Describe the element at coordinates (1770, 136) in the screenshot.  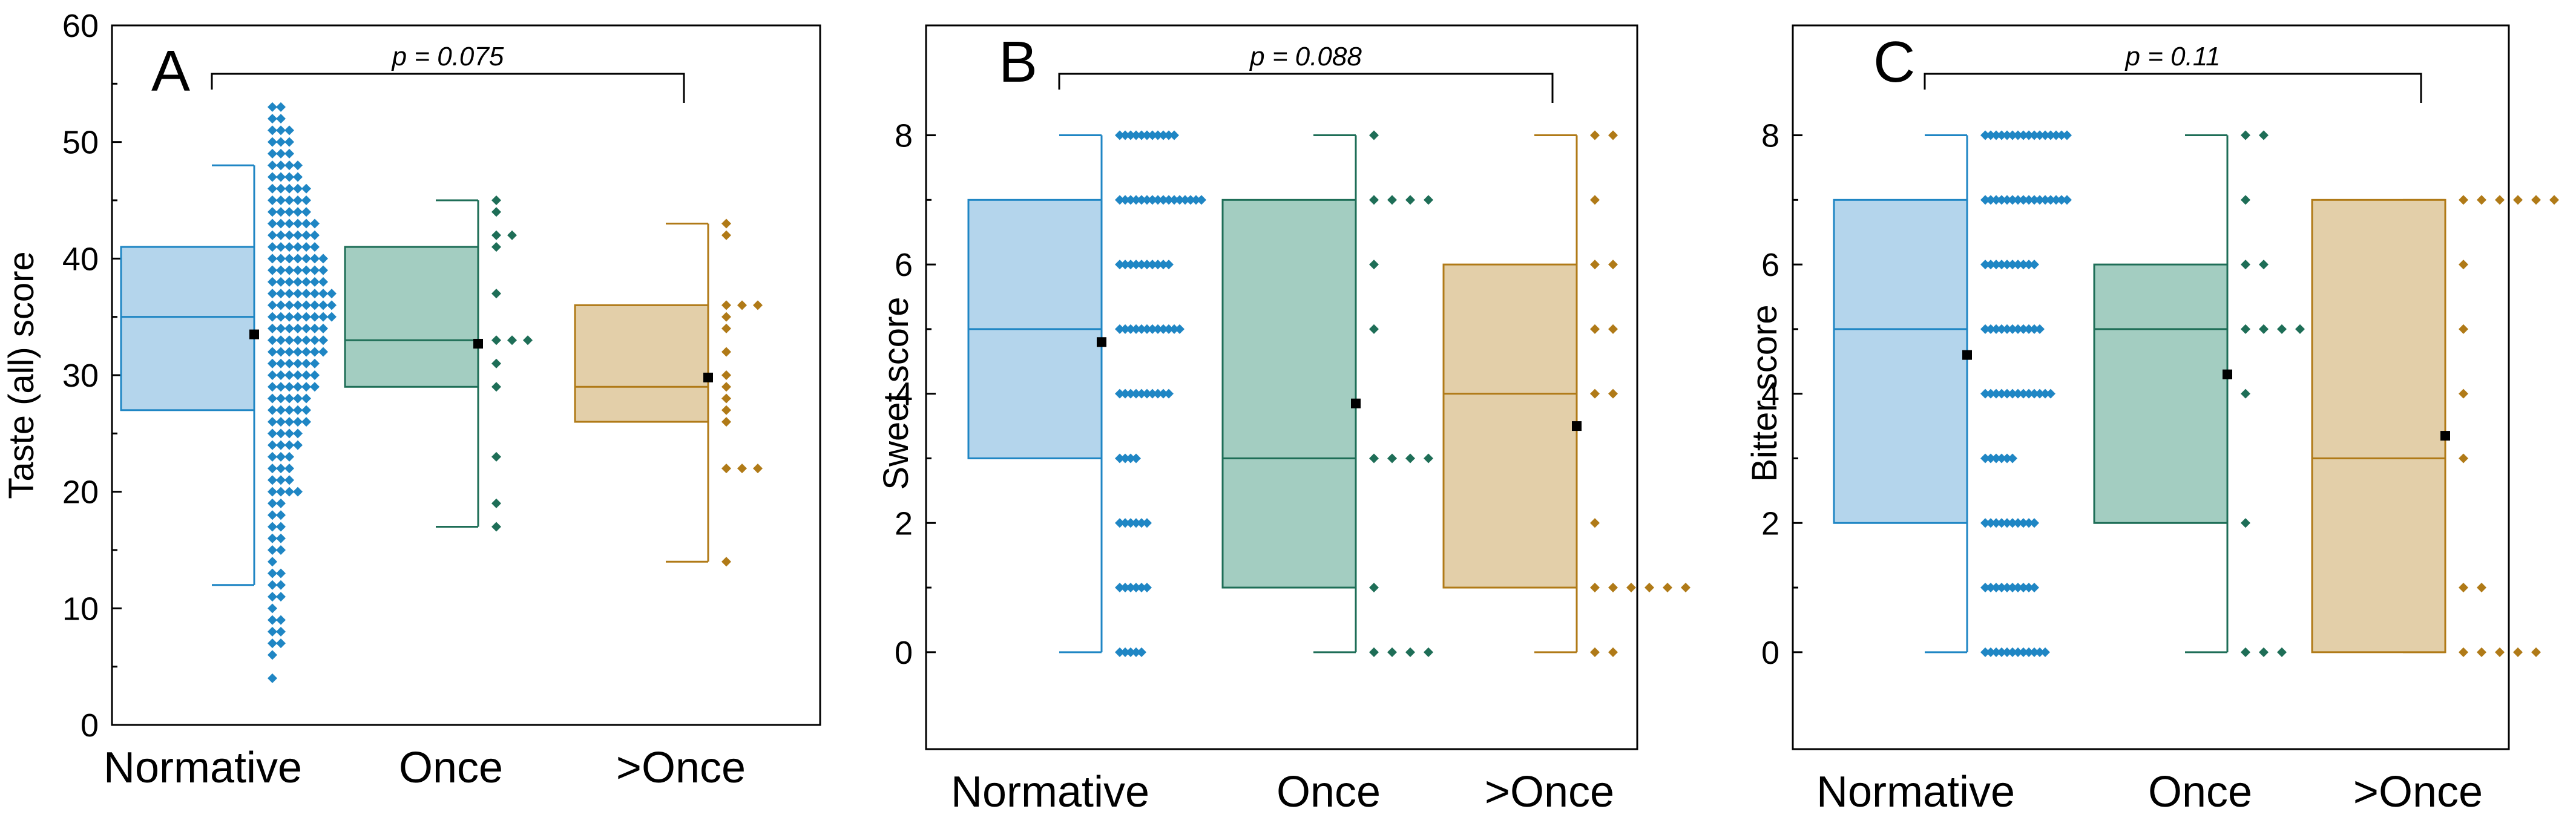
I see `y-tick-label: 8` at that location.